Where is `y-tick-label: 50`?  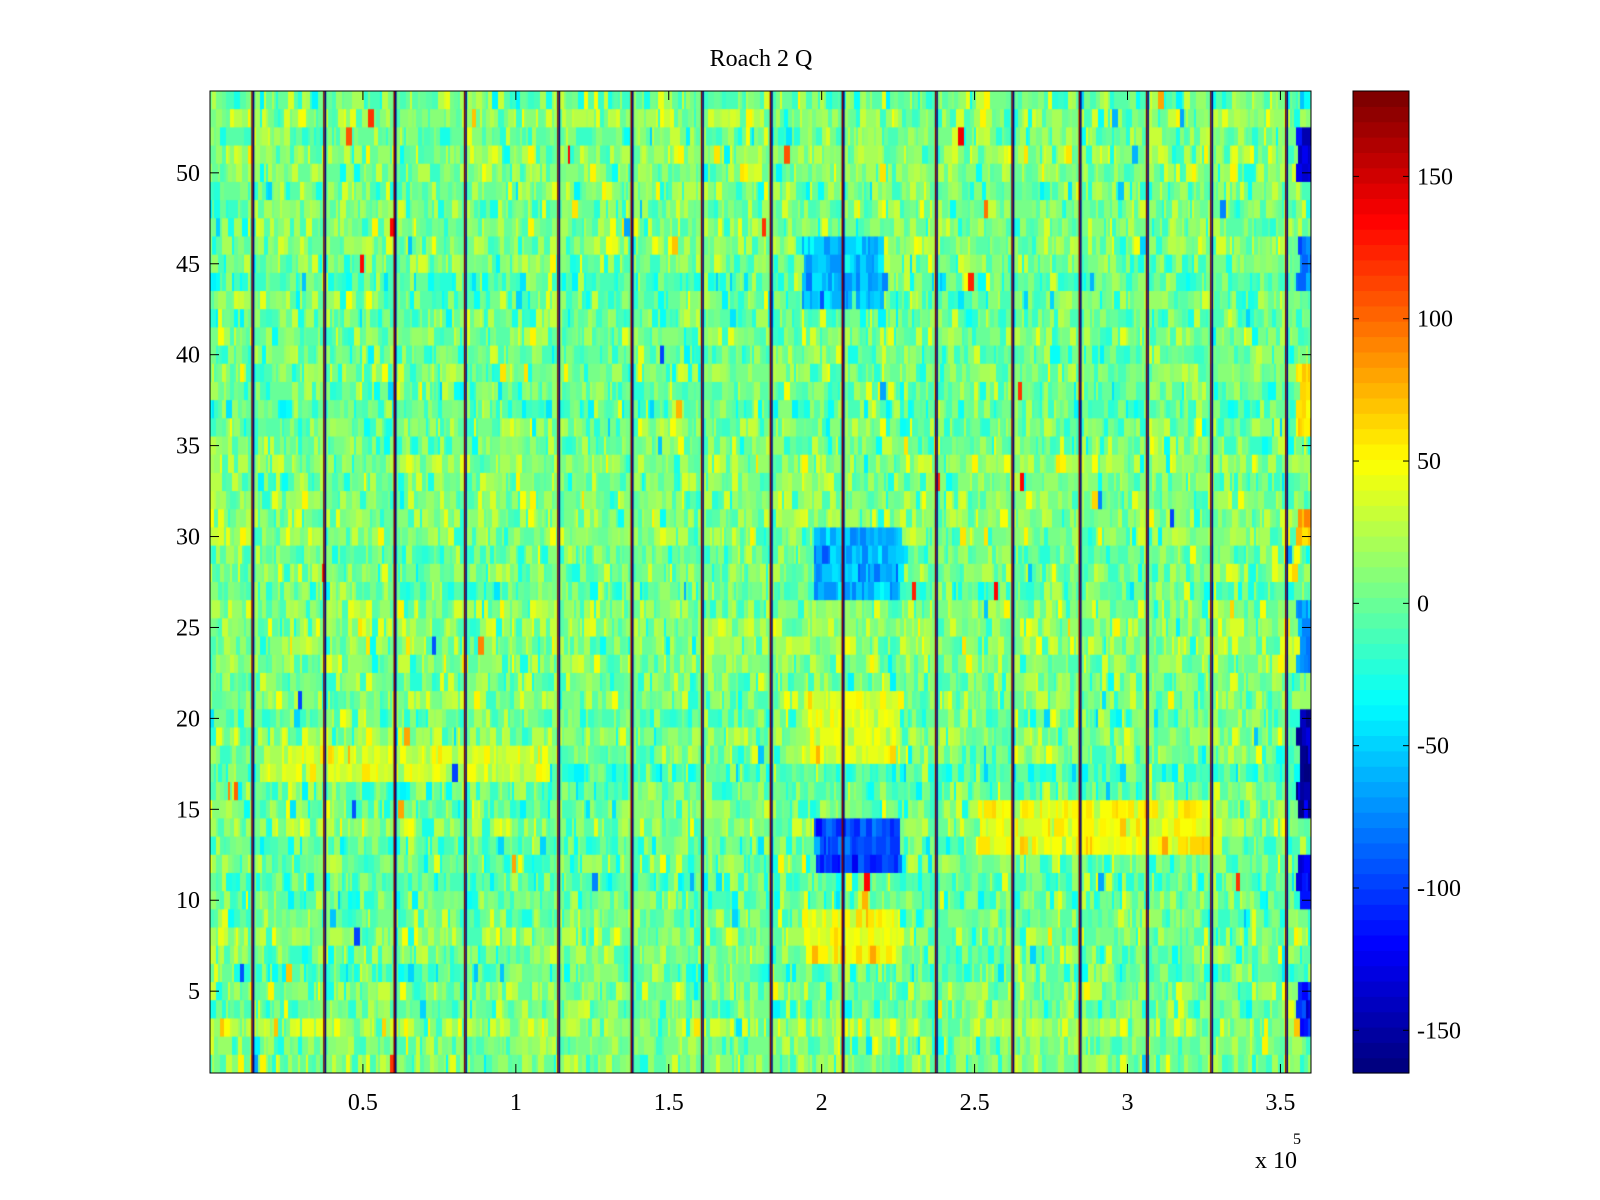 y-tick-label: 50 is located at coordinates (188, 174).